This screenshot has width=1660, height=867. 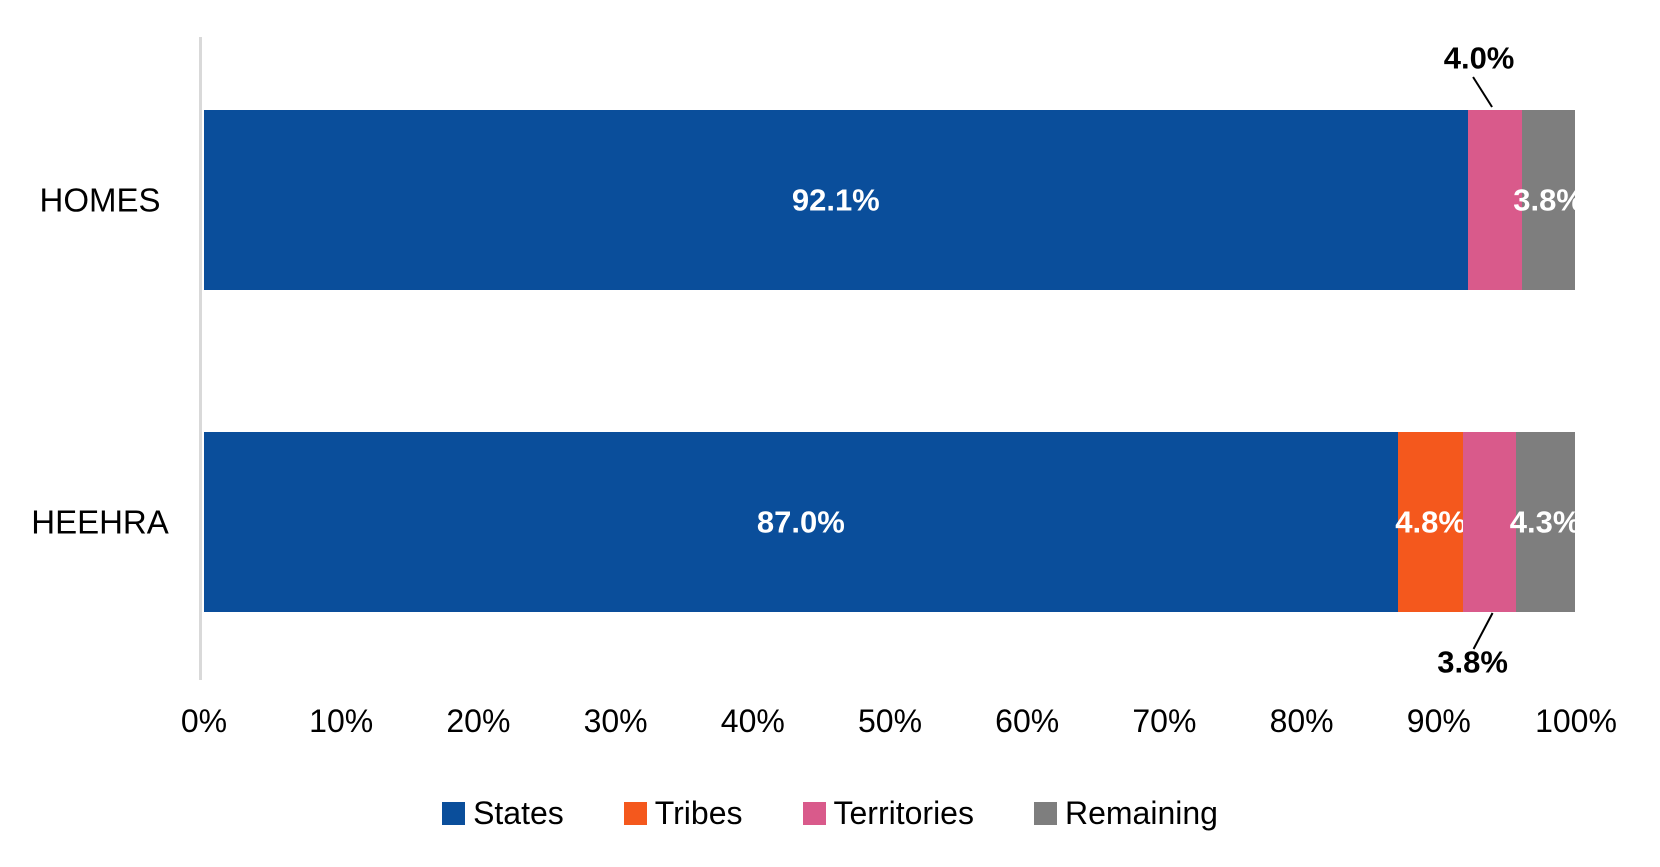 What do you see at coordinates (698, 813) in the screenshot?
I see `legend-label-tribes: Tribes` at bounding box center [698, 813].